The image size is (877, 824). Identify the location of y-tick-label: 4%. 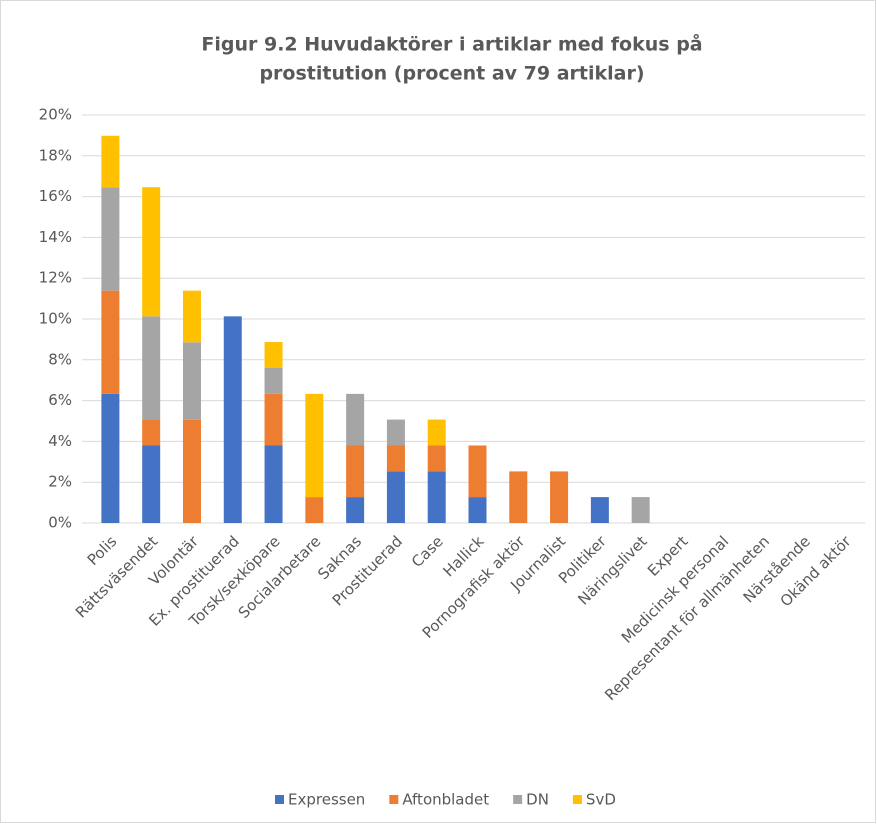
(60, 441).